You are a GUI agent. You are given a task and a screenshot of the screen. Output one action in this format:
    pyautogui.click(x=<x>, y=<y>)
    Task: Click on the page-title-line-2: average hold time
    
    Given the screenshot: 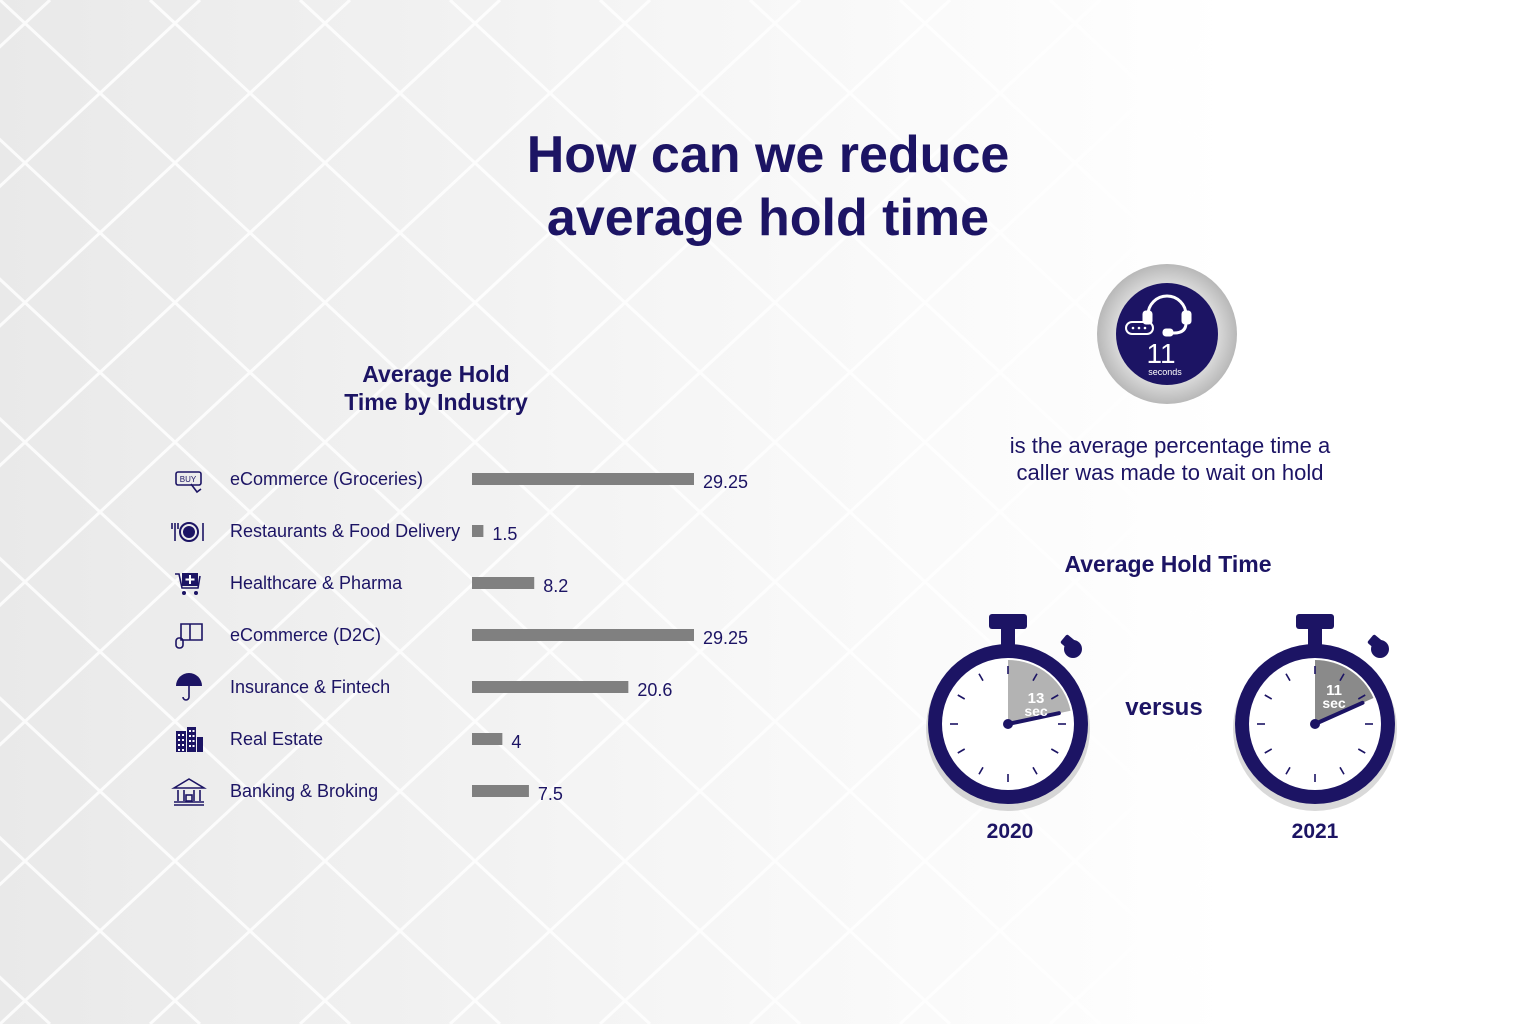 What is the action you would take?
    pyautogui.click(x=768, y=218)
    